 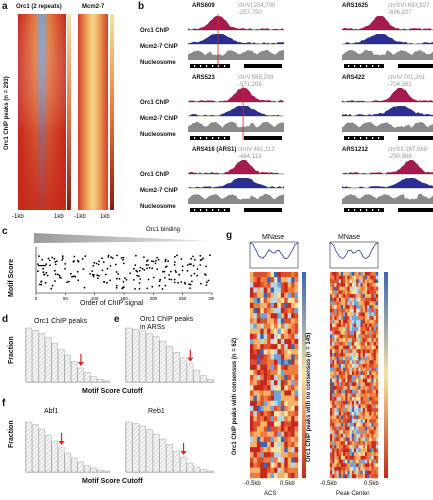 What do you see at coordinates (235, 396) in the screenshot?
I see `panel-g-left-ylabel: Orc1 ChIP peaks with consensus (n = 62)` at bounding box center [235, 396].